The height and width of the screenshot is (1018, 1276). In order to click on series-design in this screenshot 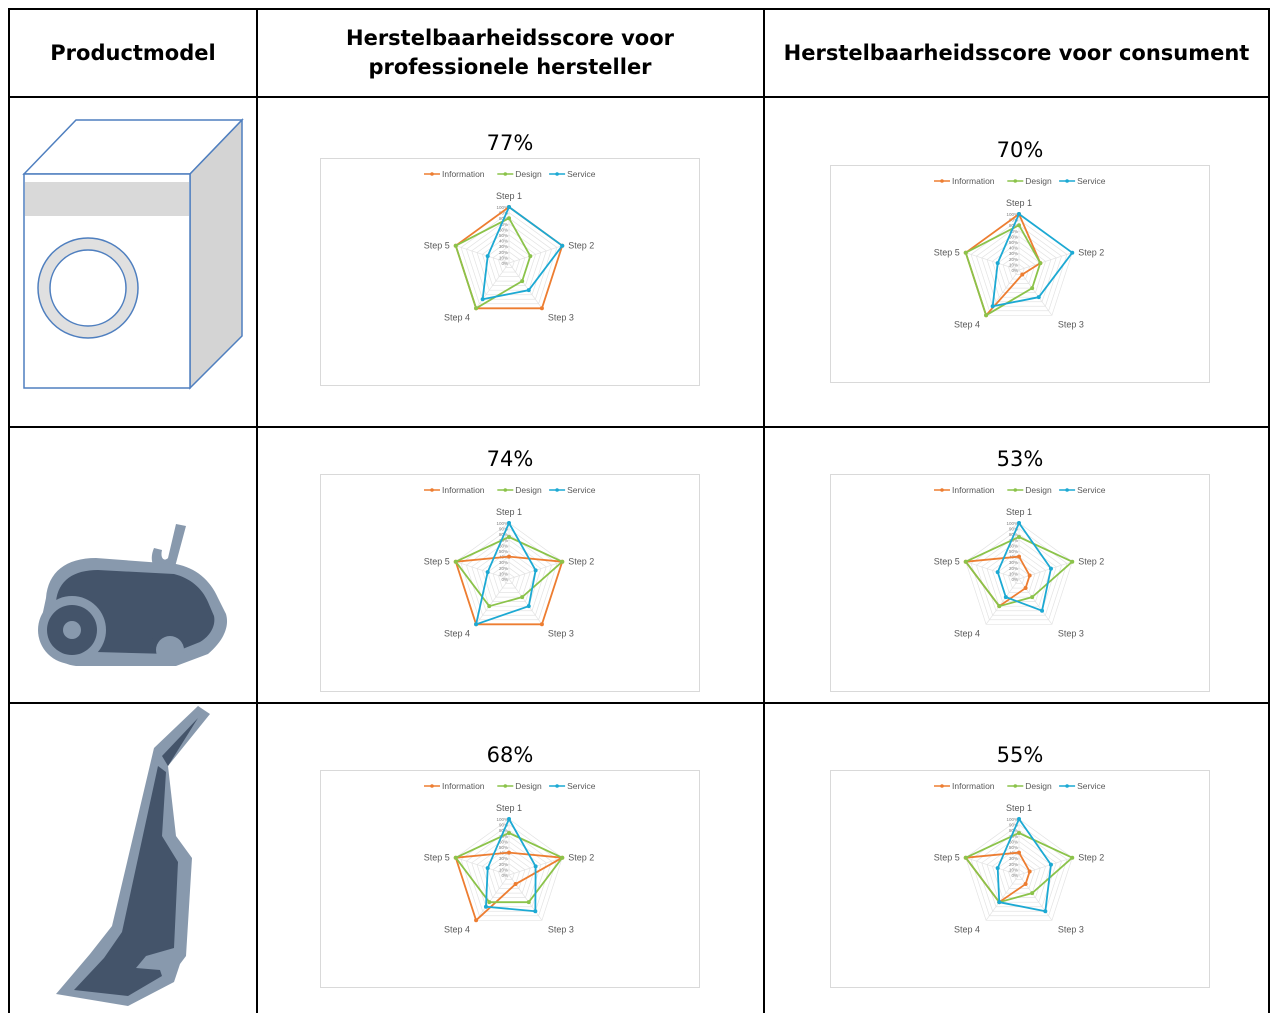, I will do `click(493, 263)`.